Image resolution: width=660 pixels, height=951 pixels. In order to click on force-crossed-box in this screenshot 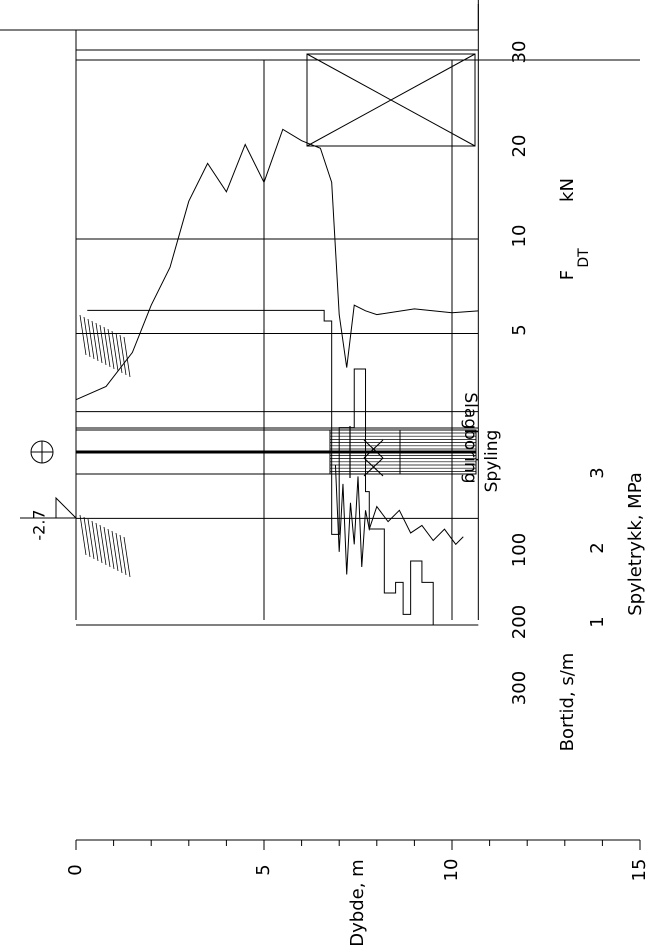, I will do `click(391, 100)`.